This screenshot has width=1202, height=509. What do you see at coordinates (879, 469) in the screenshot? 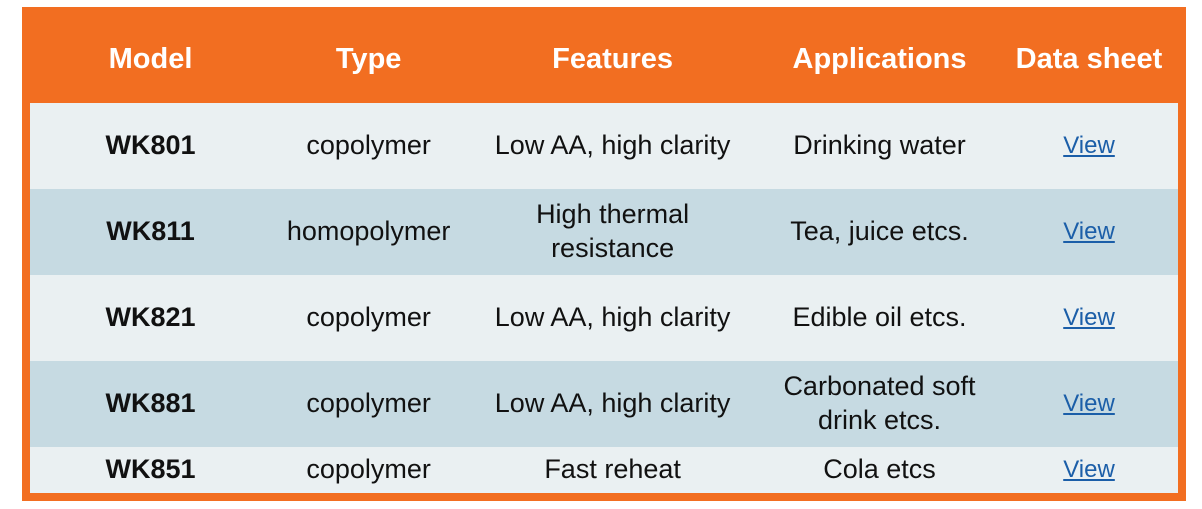
I see `cell-applications: Cola etcs` at bounding box center [879, 469].